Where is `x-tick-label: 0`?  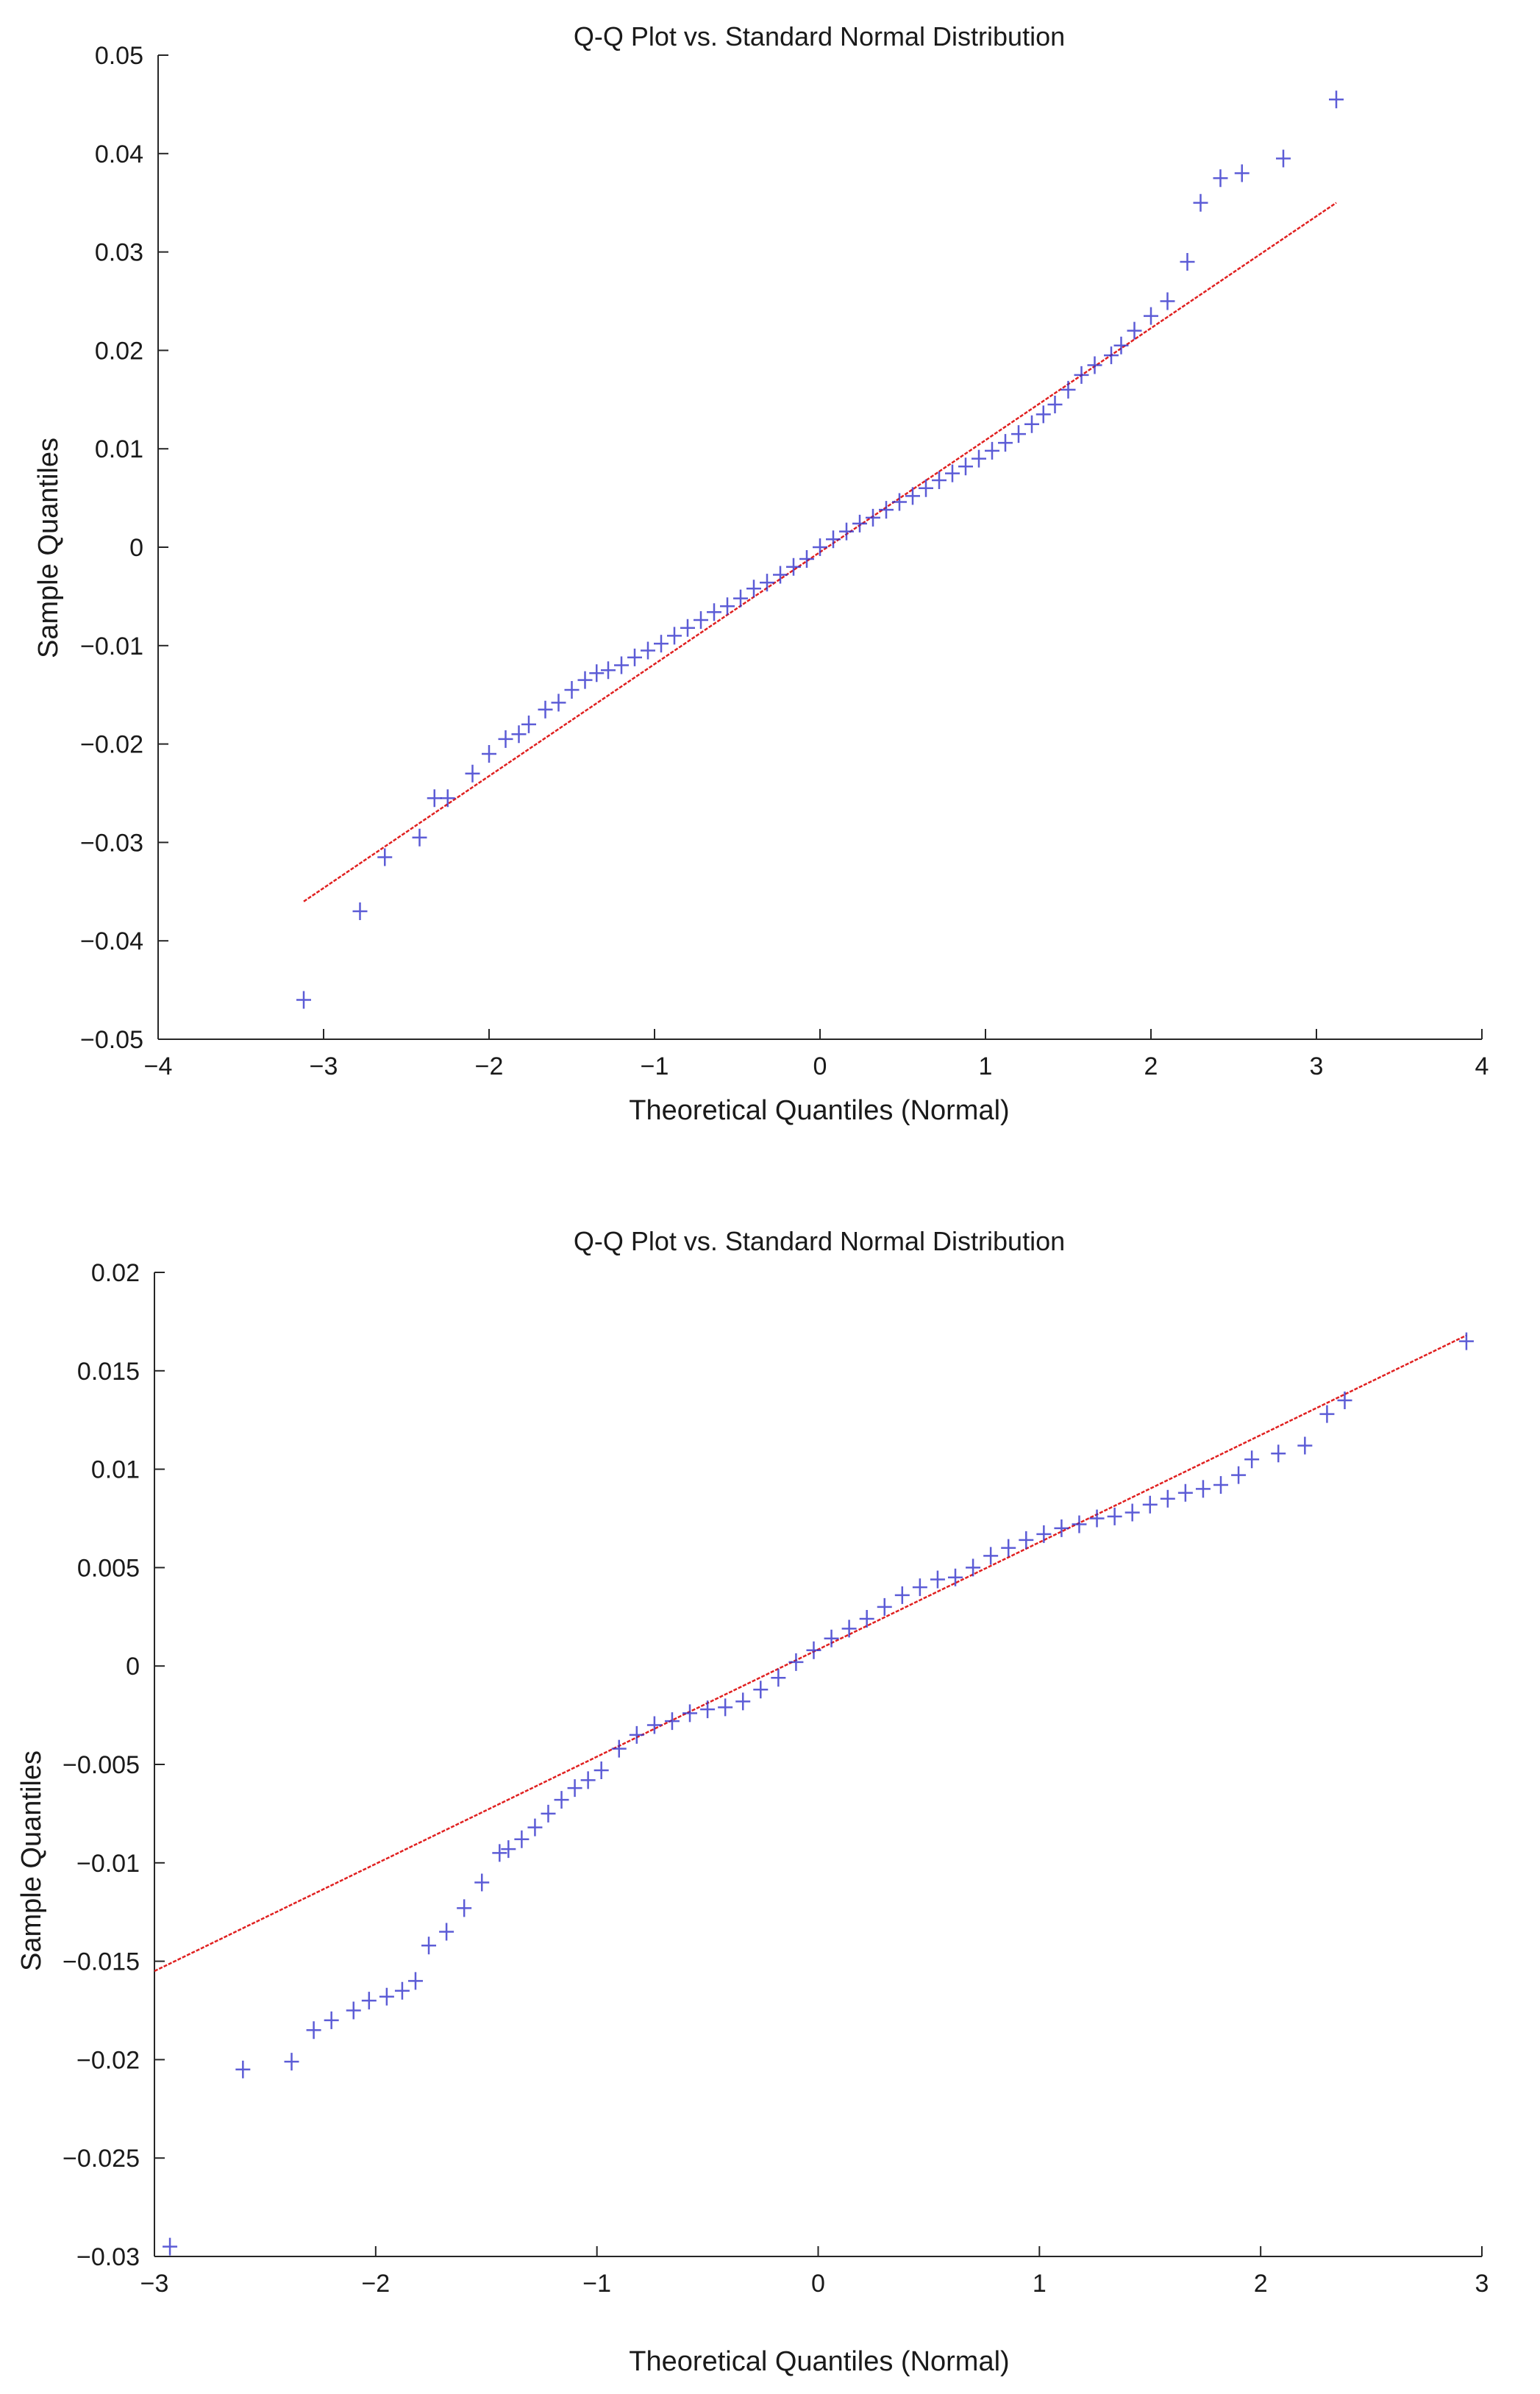
x-tick-label: 0 is located at coordinates (818, 2284).